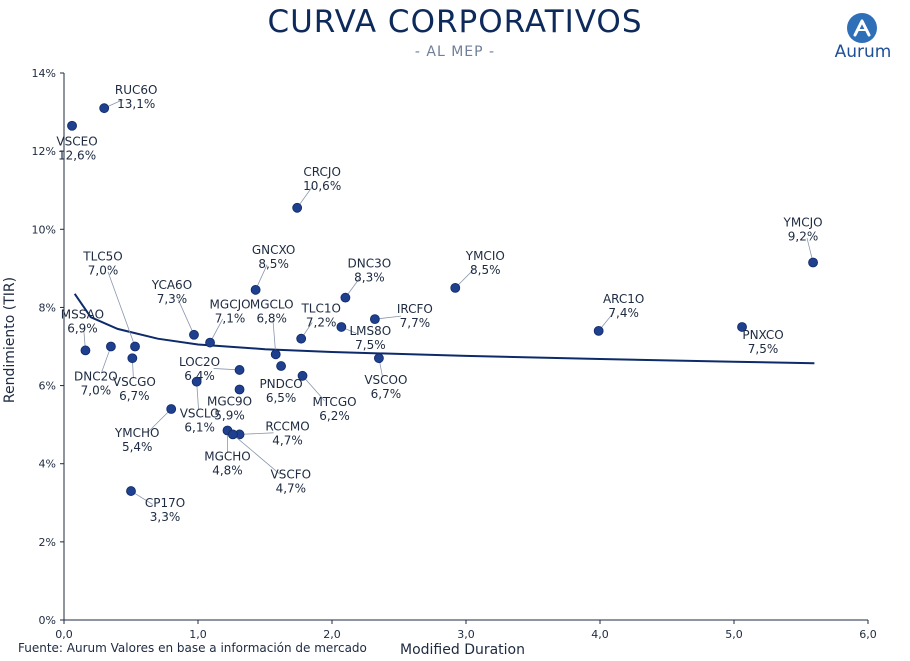 Image resolution: width=910 pixels, height=661 pixels. What do you see at coordinates (332, 634) in the screenshot?
I see `x-tick-label: 2,0` at bounding box center [332, 634].